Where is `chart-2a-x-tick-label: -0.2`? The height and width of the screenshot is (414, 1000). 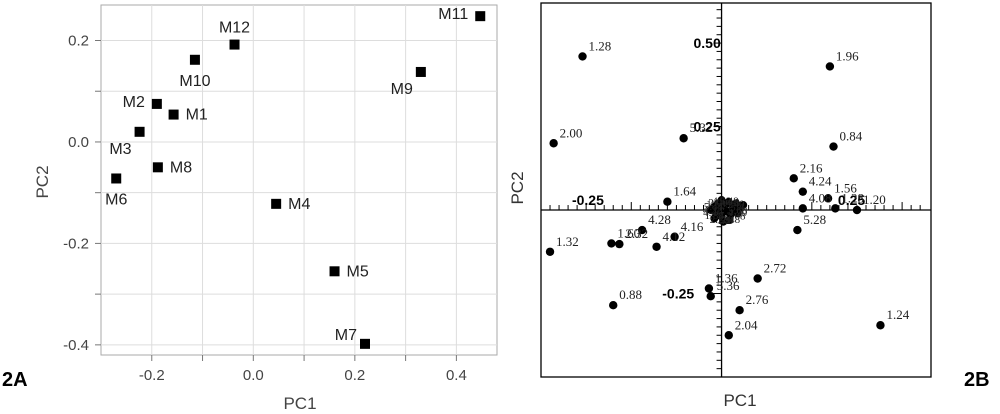
chart-2a-x-tick-label: -0.2 is located at coordinates (152, 375).